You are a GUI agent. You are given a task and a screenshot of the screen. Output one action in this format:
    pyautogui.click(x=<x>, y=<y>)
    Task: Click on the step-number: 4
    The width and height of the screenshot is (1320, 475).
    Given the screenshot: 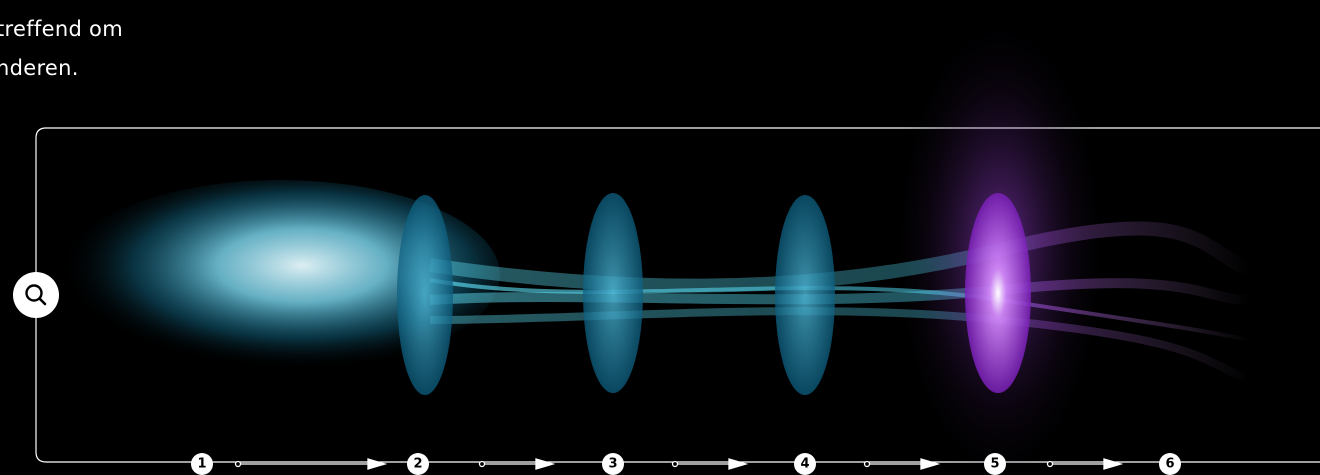 What is the action you would take?
    pyautogui.click(x=804, y=464)
    